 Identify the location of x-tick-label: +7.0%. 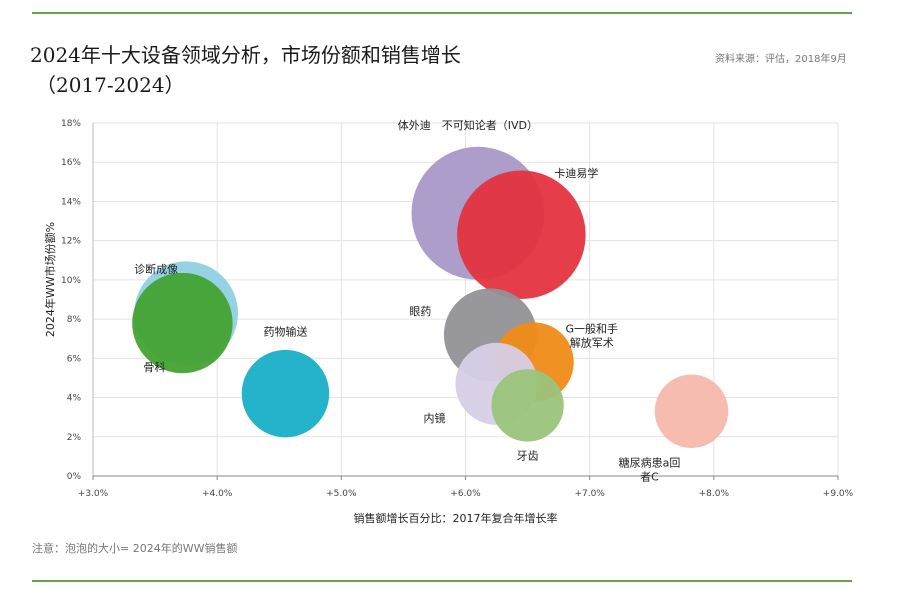
(589, 494).